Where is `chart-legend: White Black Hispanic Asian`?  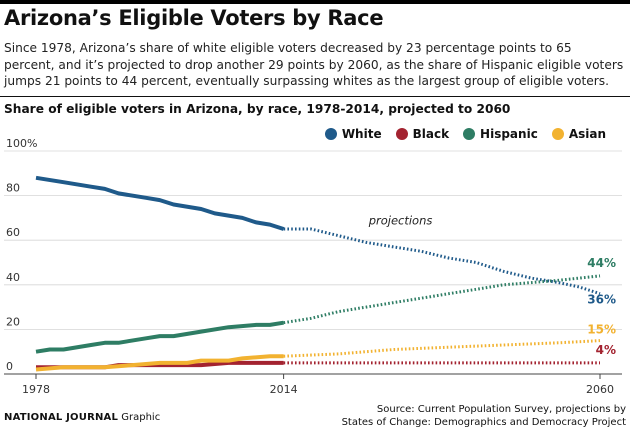 chart-legend: White Black Hispanic Asian is located at coordinates (458, 134).